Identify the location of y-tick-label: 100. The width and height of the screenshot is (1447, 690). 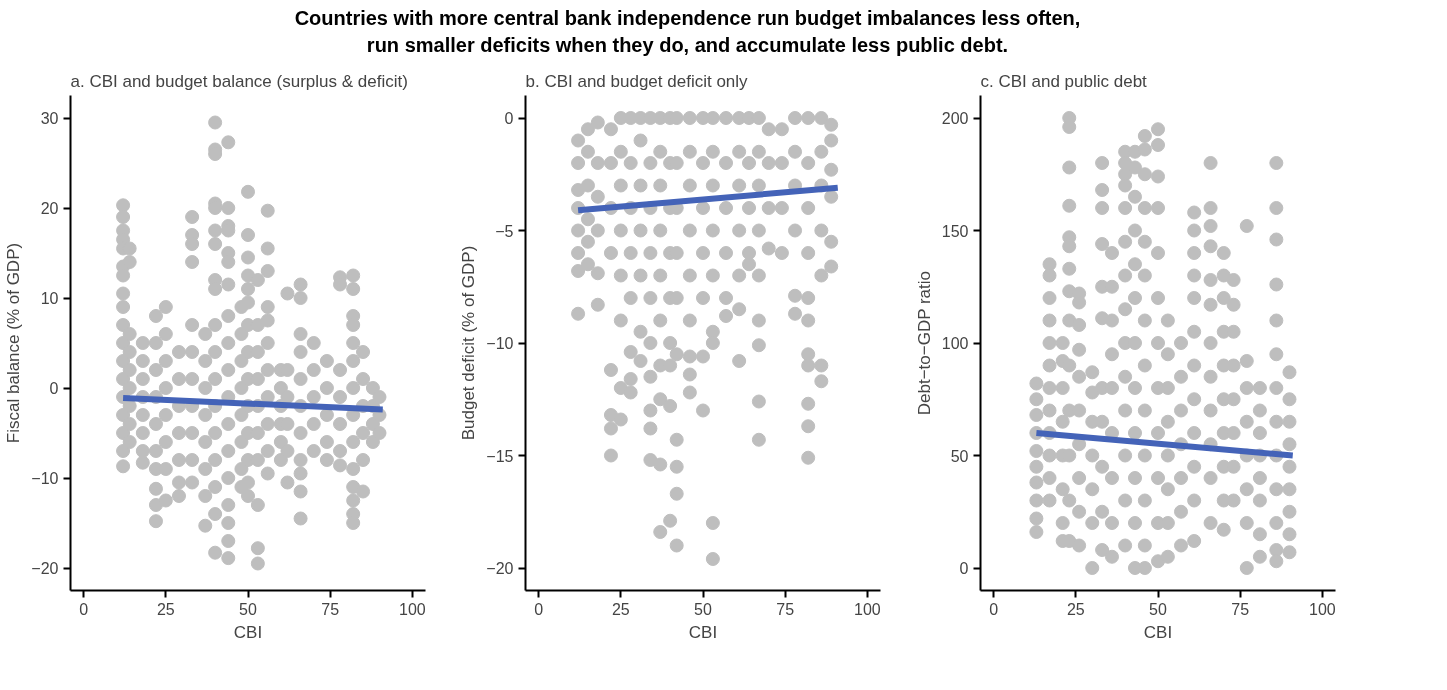
(955, 343).